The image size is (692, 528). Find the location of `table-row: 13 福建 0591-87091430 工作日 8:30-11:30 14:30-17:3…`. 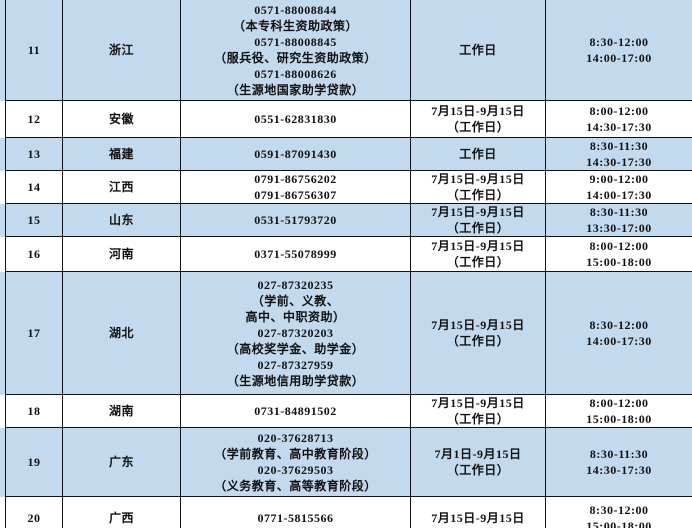

table-row: 13 福建 0591-87091430 工作日 8:30-11:30 14:30-17:3… is located at coordinates (346, 154).